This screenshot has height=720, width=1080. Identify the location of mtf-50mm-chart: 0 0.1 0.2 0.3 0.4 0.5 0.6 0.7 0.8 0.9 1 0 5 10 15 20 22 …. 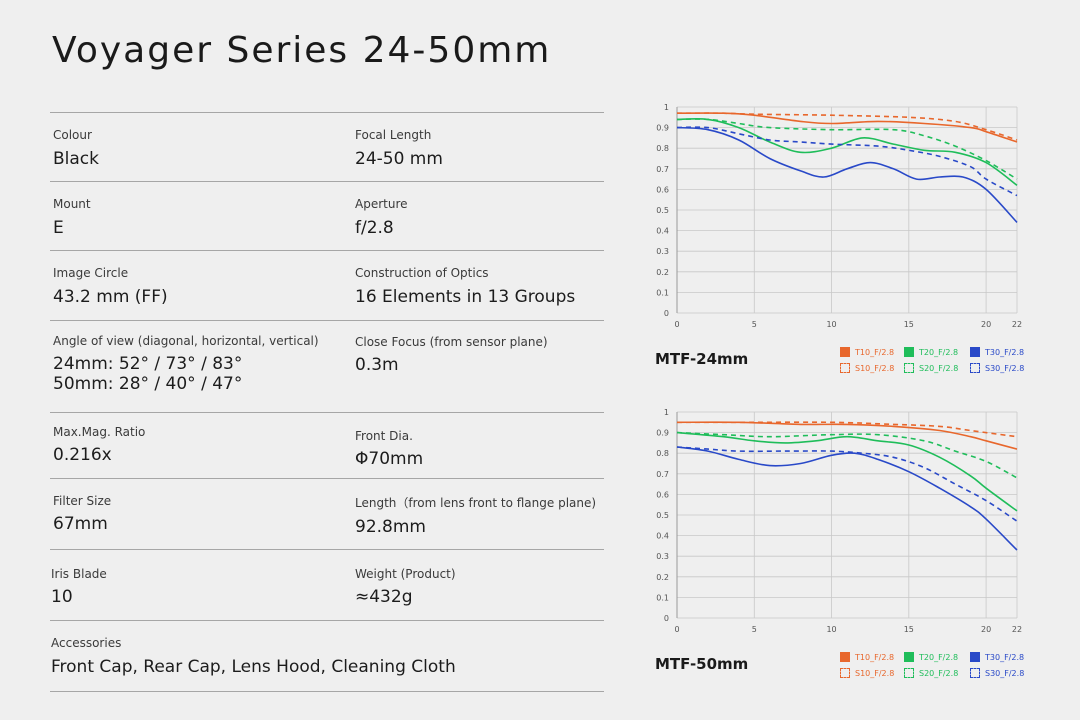
(840, 545).